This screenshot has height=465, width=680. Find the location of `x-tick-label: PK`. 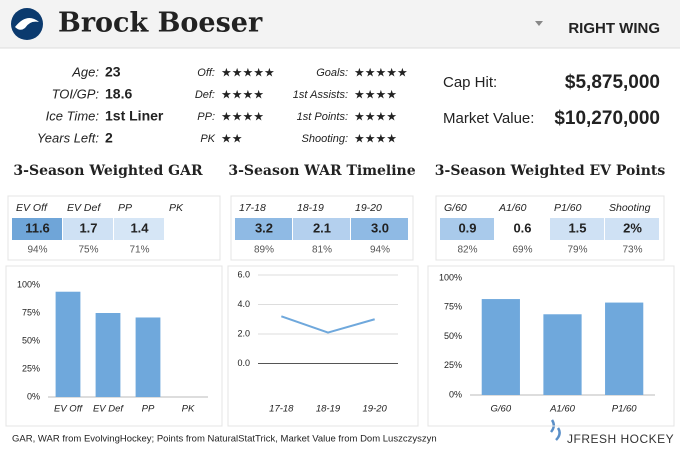

x-tick-label: PK is located at coordinates (188, 409).